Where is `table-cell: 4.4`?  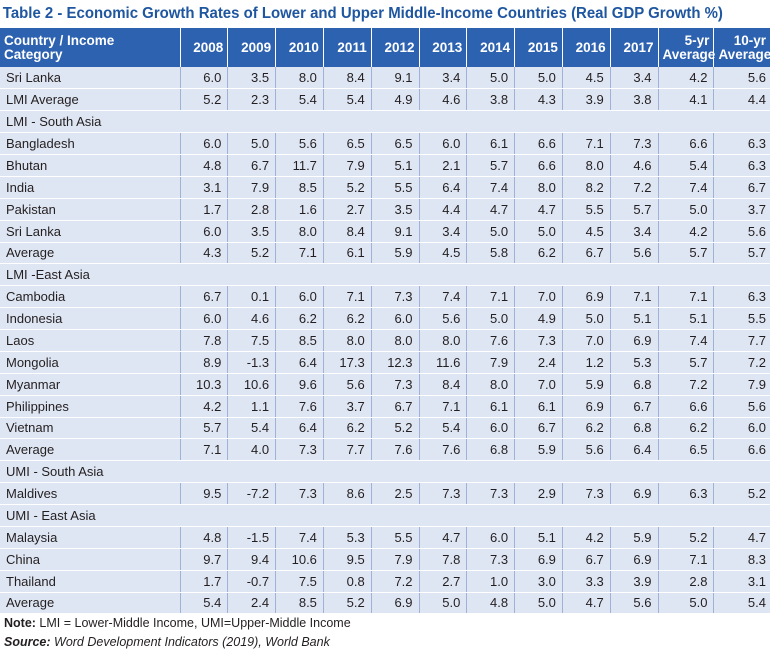 table-cell: 4.4 is located at coordinates (443, 209).